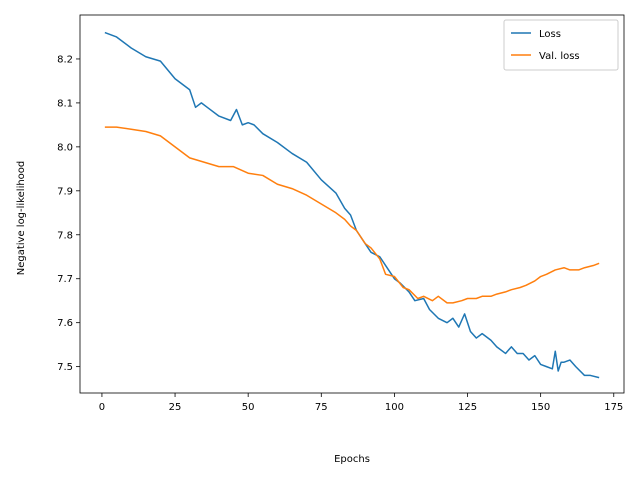 This screenshot has height=480, width=640. Describe the element at coordinates (65, 59) in the screenshot. I see `y-tick-label: 8.2` at that location.